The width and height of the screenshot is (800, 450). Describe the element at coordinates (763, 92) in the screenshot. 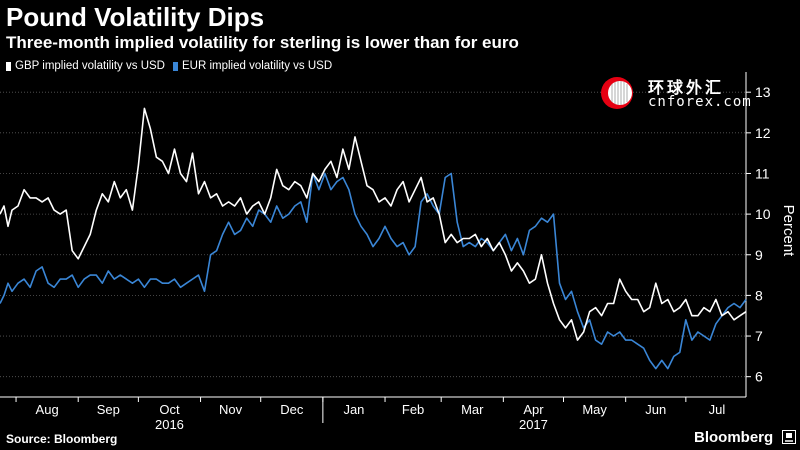

I see `y-tick-label: 13` at that location.